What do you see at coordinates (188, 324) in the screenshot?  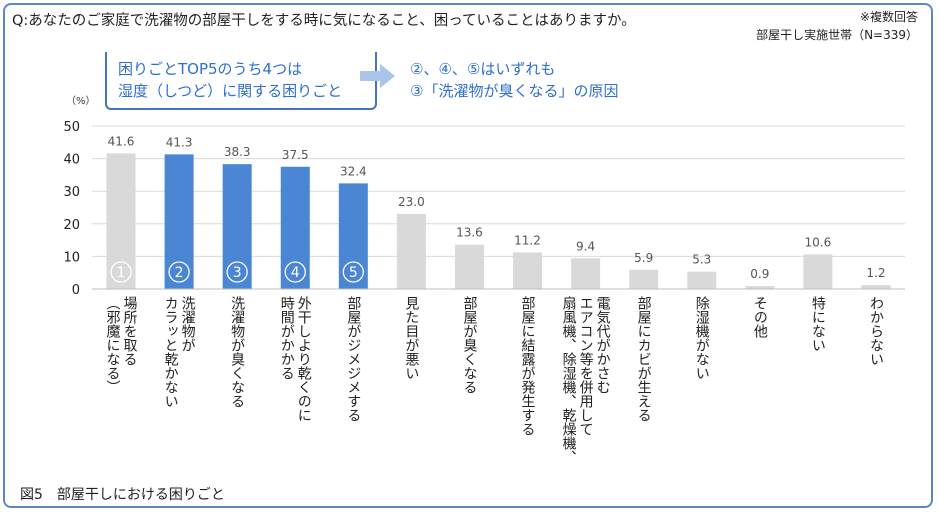 I see `category-label: 洗濯物が` at bounding box center [188, 324].